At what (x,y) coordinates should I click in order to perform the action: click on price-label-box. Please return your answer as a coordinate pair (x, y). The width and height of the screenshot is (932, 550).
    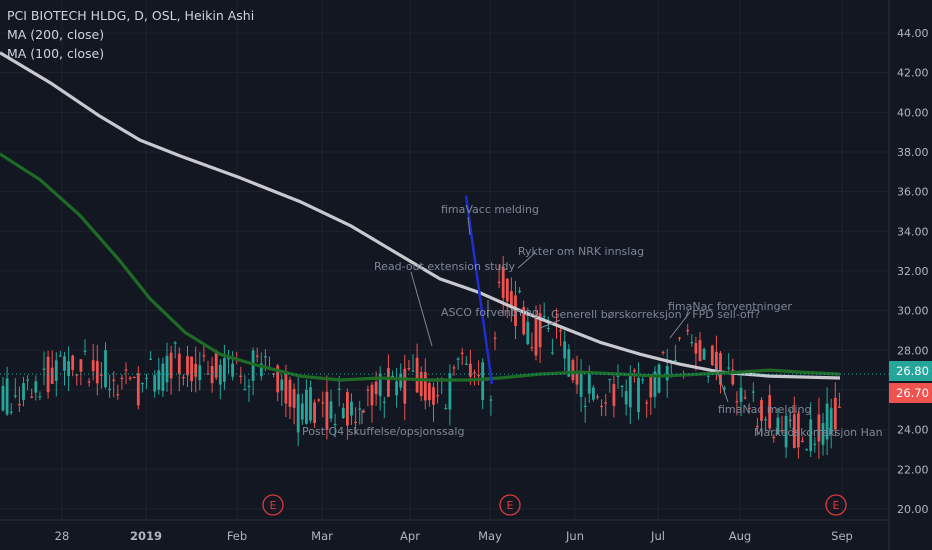
    Looking at the image, I should click on (910, 393).